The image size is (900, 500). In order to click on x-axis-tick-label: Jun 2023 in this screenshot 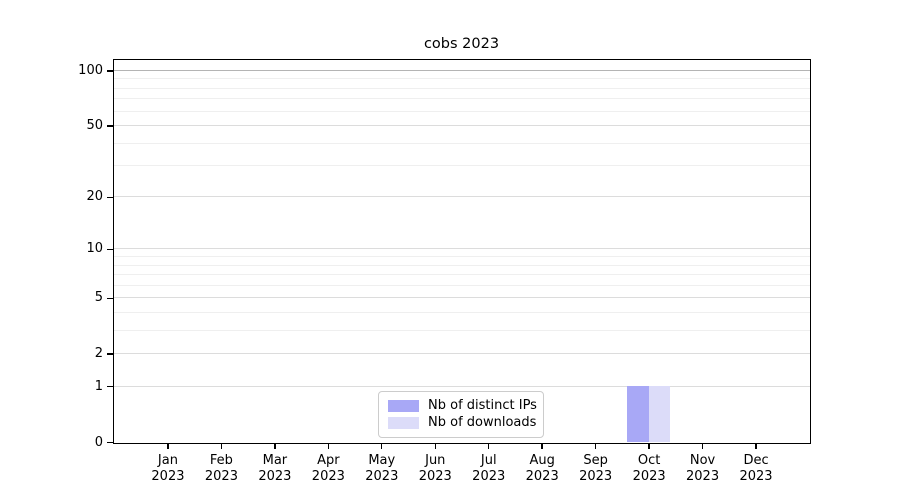, I will do `click(435, 468)`.